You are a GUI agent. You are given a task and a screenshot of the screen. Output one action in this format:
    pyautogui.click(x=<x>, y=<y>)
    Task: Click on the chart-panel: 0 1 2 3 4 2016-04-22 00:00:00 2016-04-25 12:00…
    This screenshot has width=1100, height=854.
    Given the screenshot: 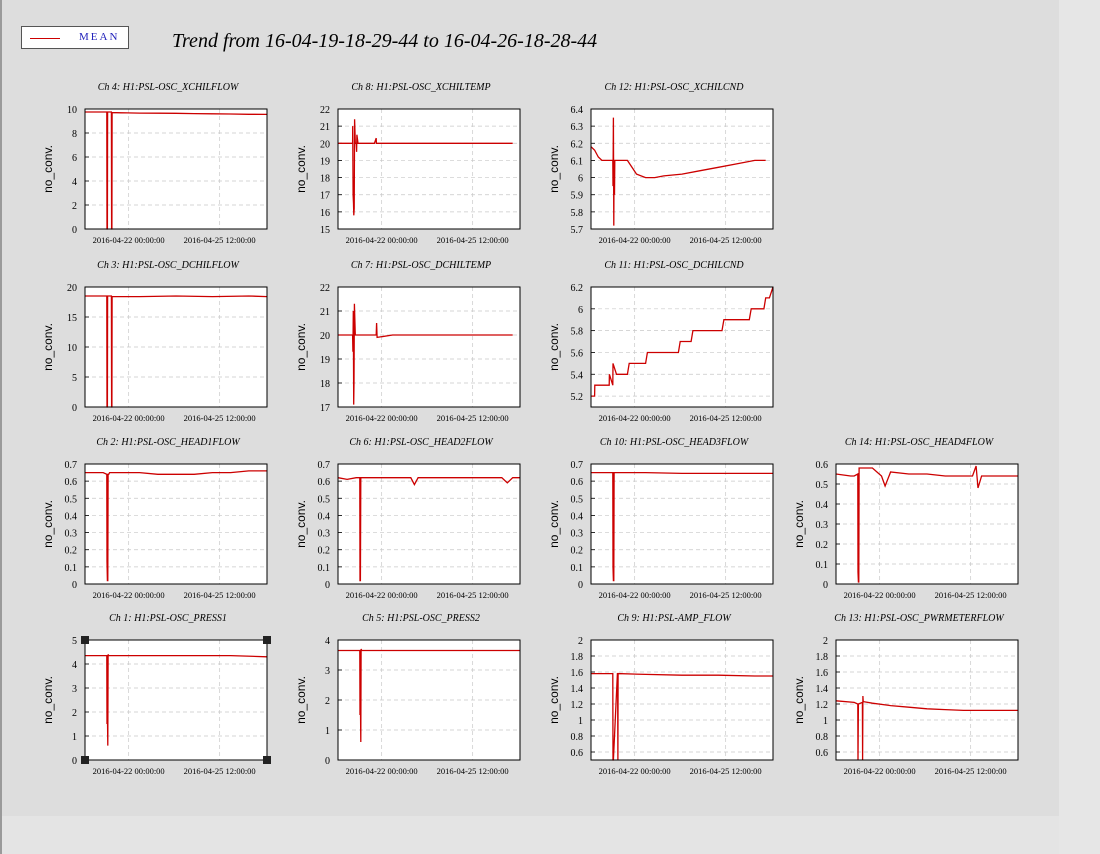 What is the action you would take?
    pyautogui.click(x=407, y=694)
    